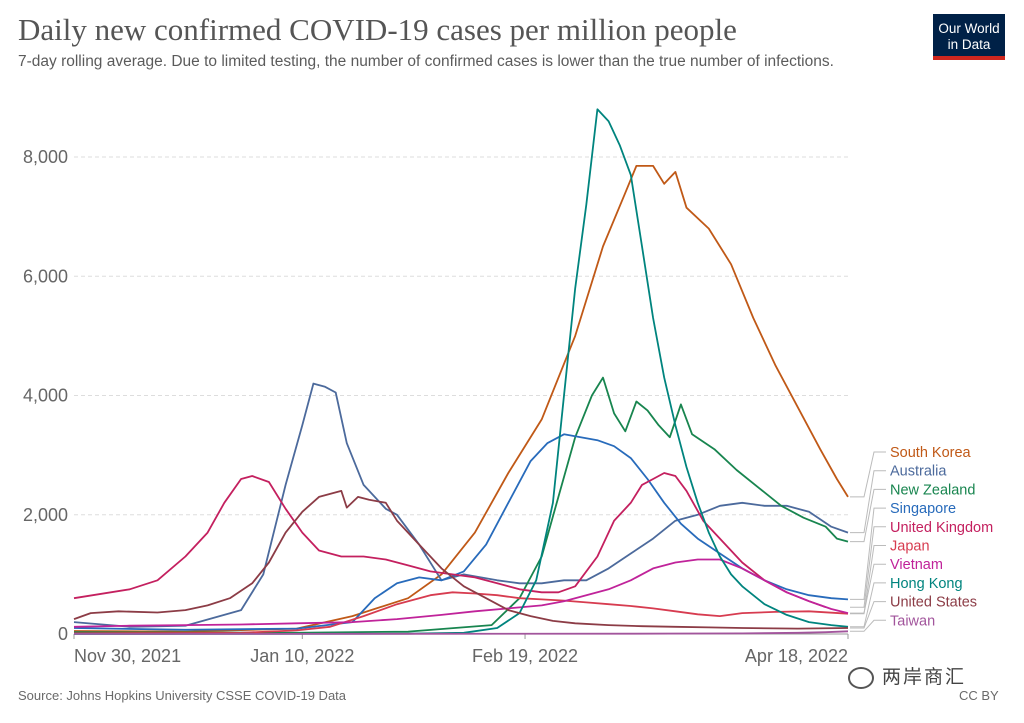 The width and height of the screenshot is (1024, 723). What do you see at coordinates (918, 472) in the screenshot?
I see `legend-label-australia: Australia` at bounding box center [918, 472].